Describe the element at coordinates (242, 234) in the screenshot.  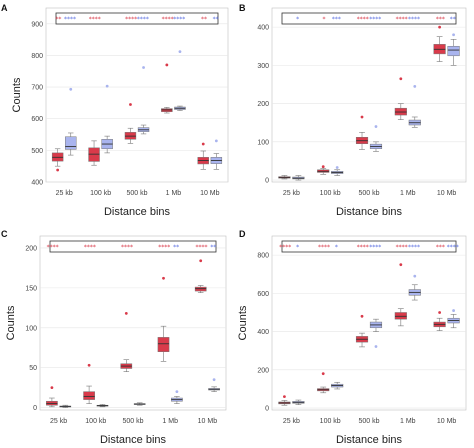
I see `panel-label: D` at that location.